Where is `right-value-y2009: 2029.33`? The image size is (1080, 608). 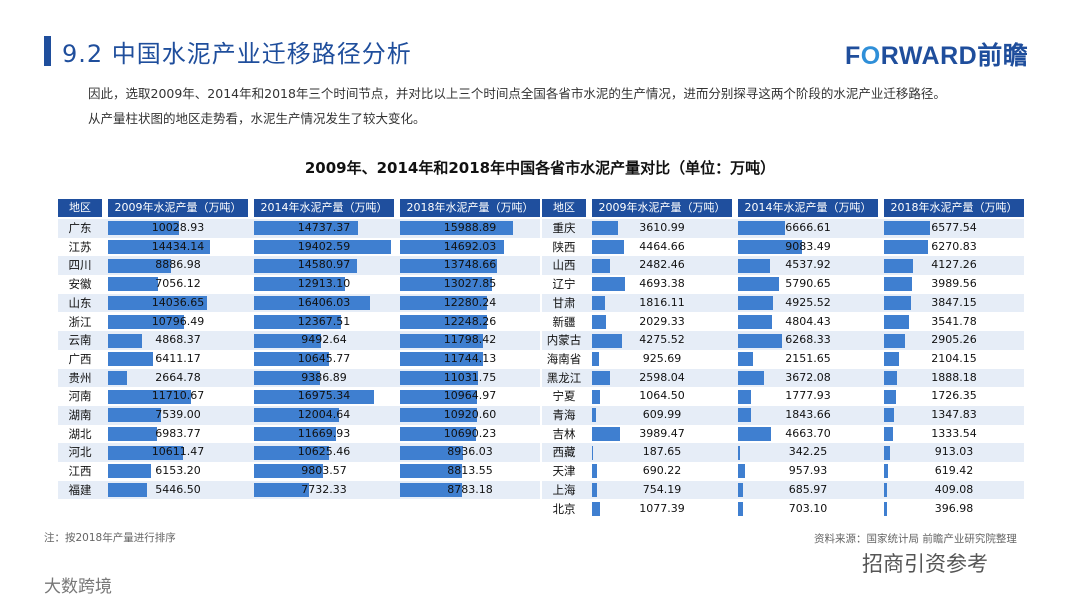 right-value-y2009: 2029.33 is located at coordinates (662, 321).